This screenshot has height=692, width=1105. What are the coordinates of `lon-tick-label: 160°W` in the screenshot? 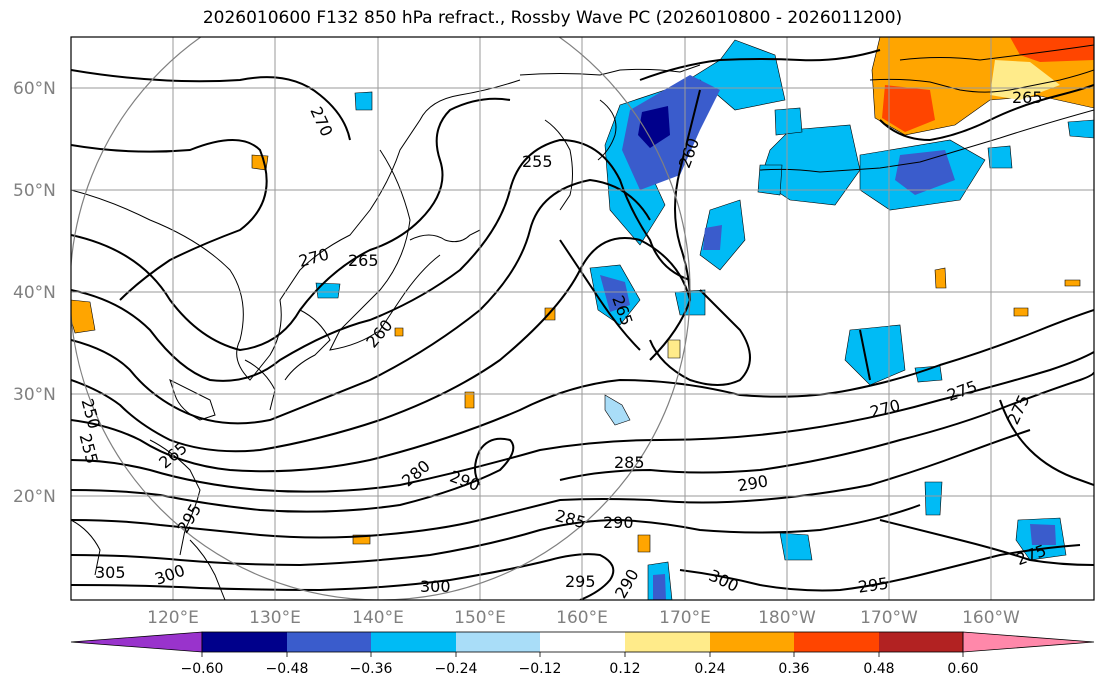 It's located at (991, 618).